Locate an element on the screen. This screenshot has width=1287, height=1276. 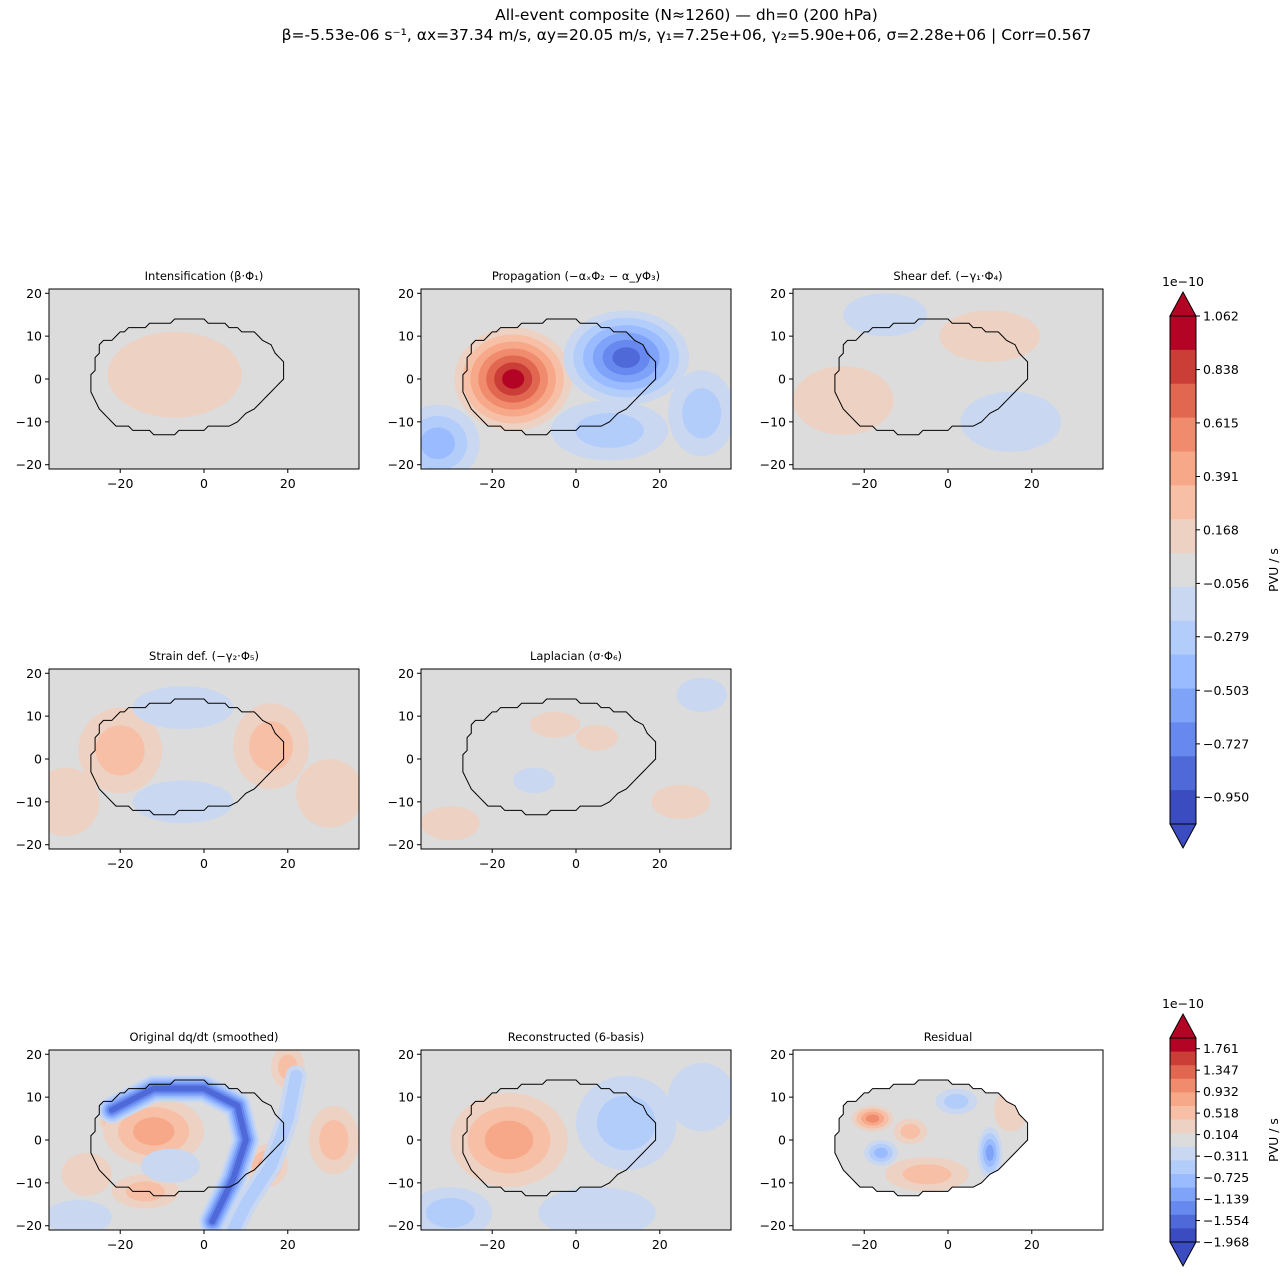
panel-reconstructed: Reconstructed (6-basis) −20 0 20 20 10 0 −10 −20 is located at coordinates (560, 1141).